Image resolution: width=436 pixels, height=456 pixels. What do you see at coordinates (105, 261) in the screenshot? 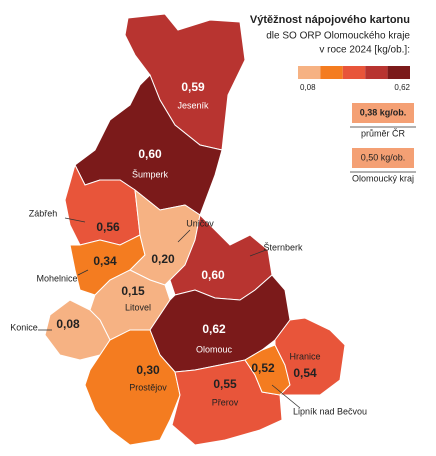
I see `region-value: 0,34` at bounding box center [105, 261].